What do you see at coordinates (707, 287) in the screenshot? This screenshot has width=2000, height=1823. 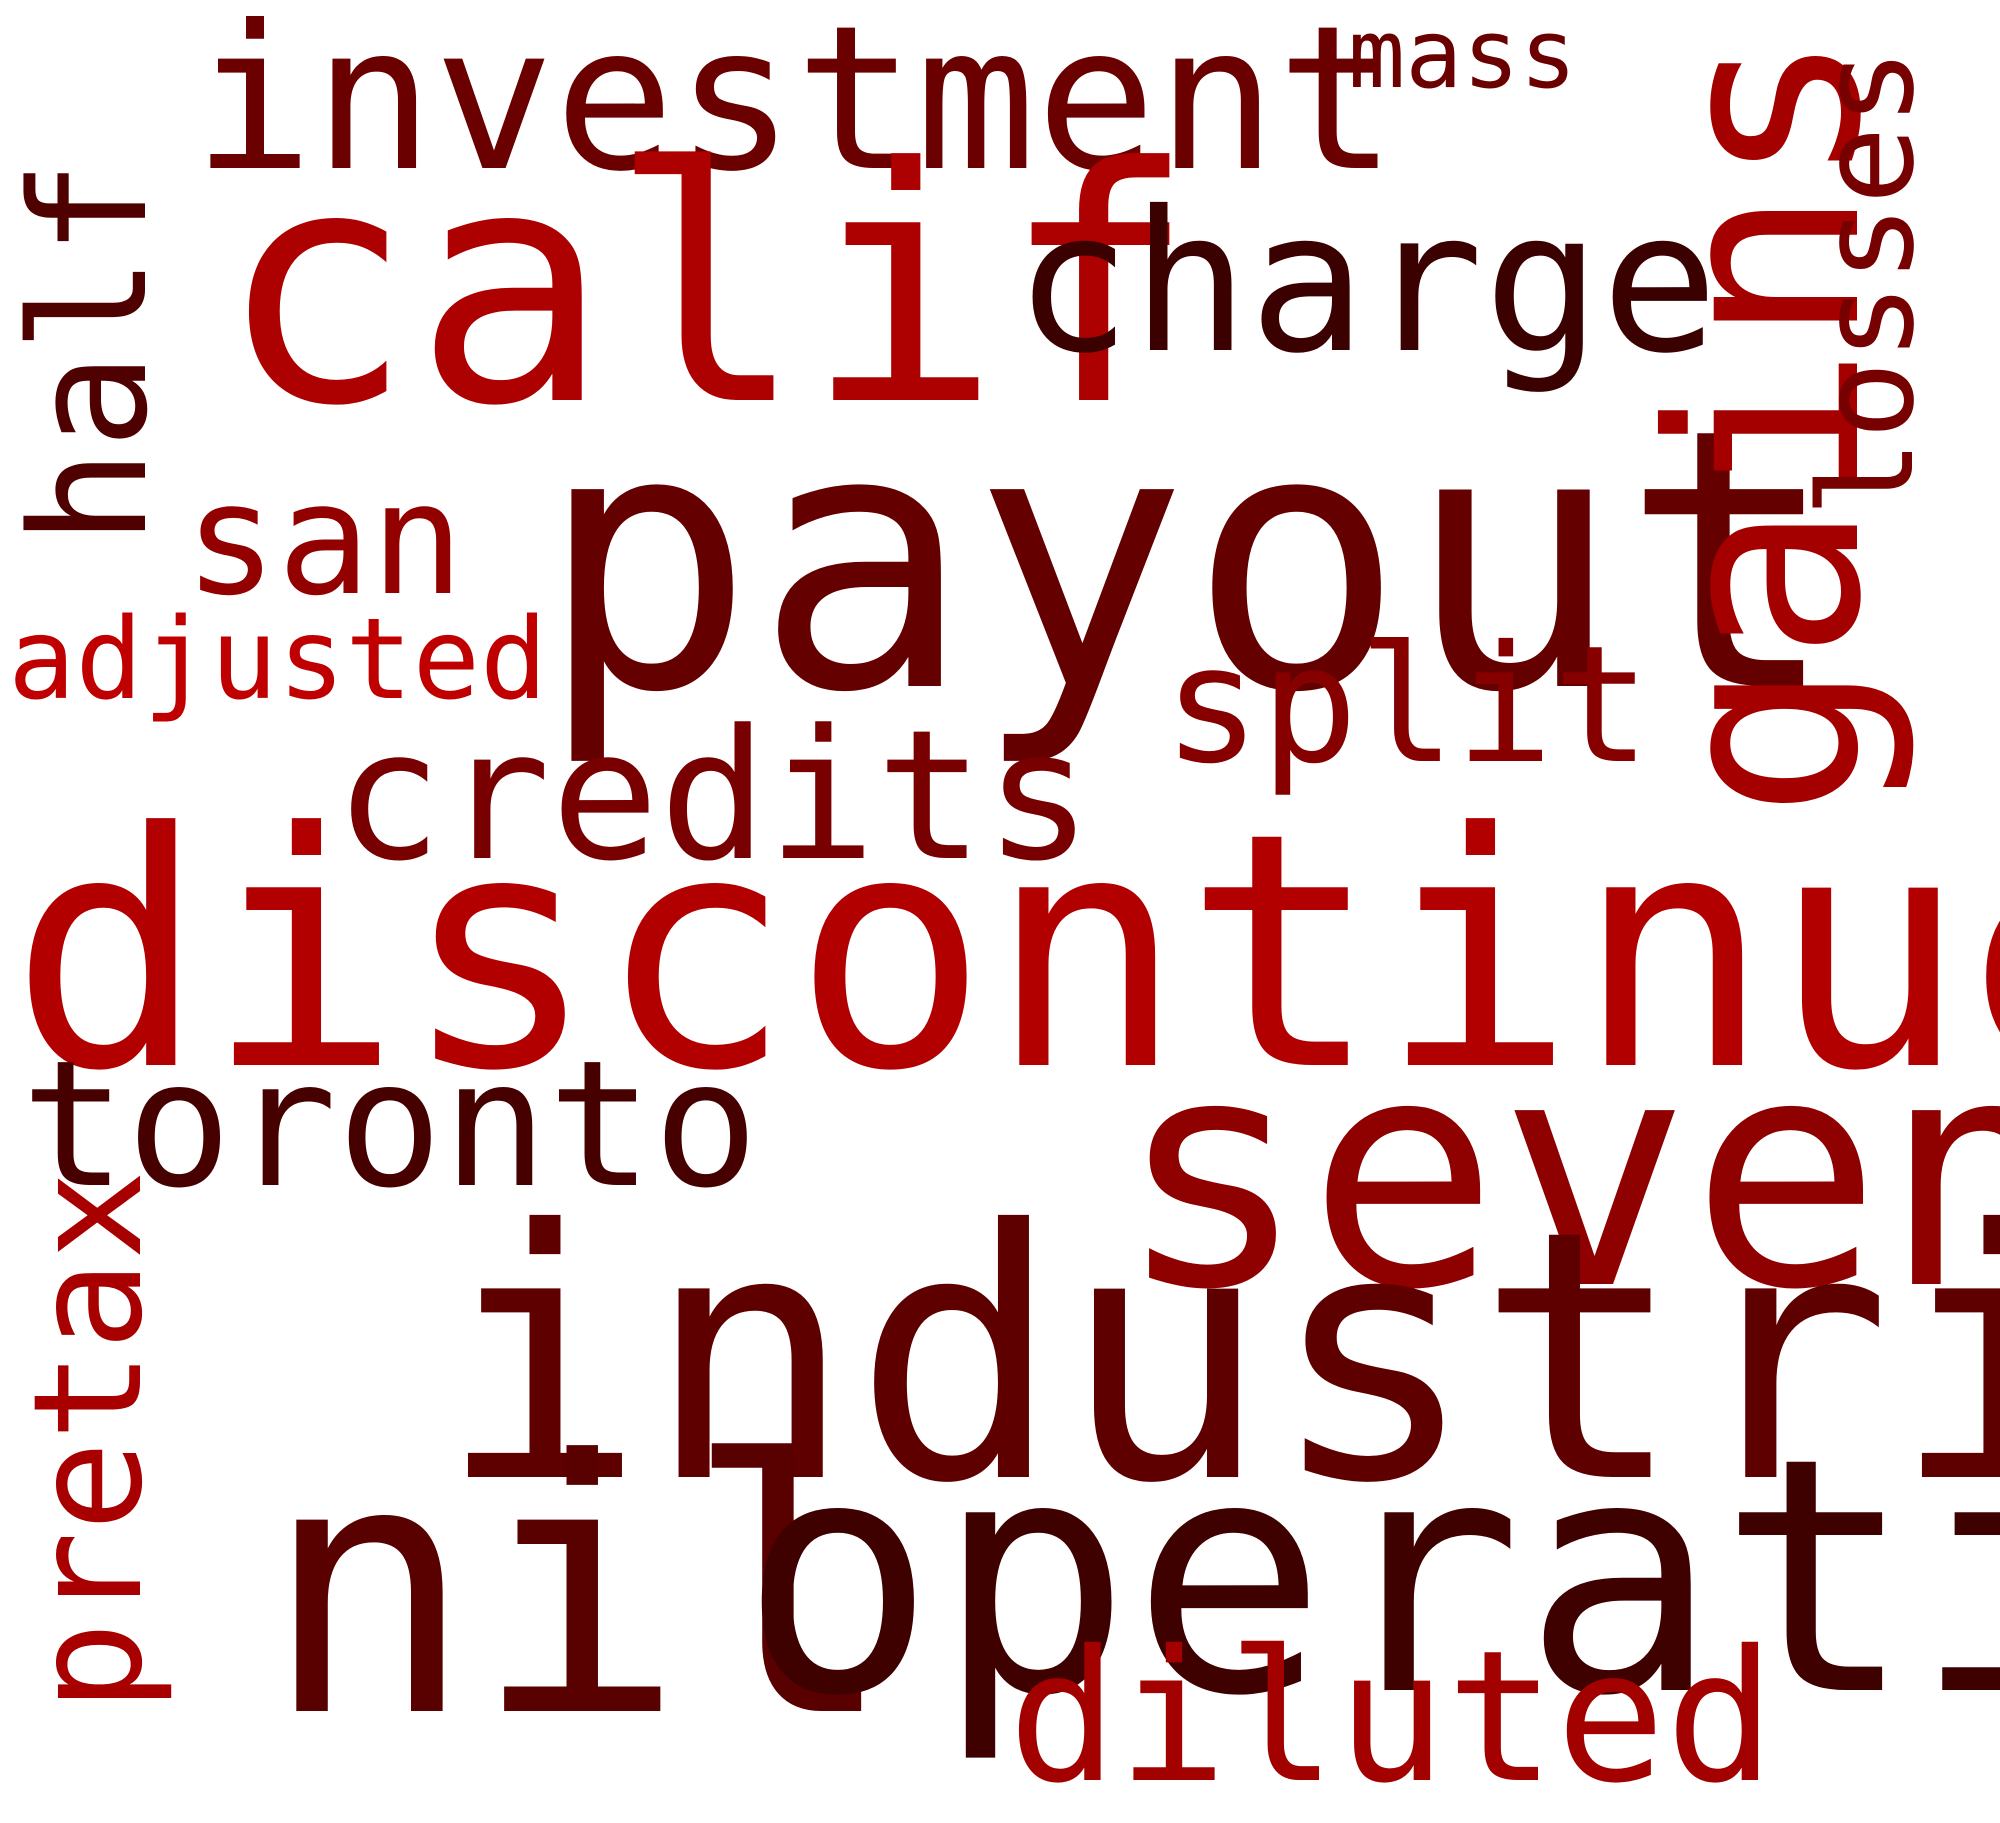 I see `word-calif: calif` at bounding box center [707, 287].